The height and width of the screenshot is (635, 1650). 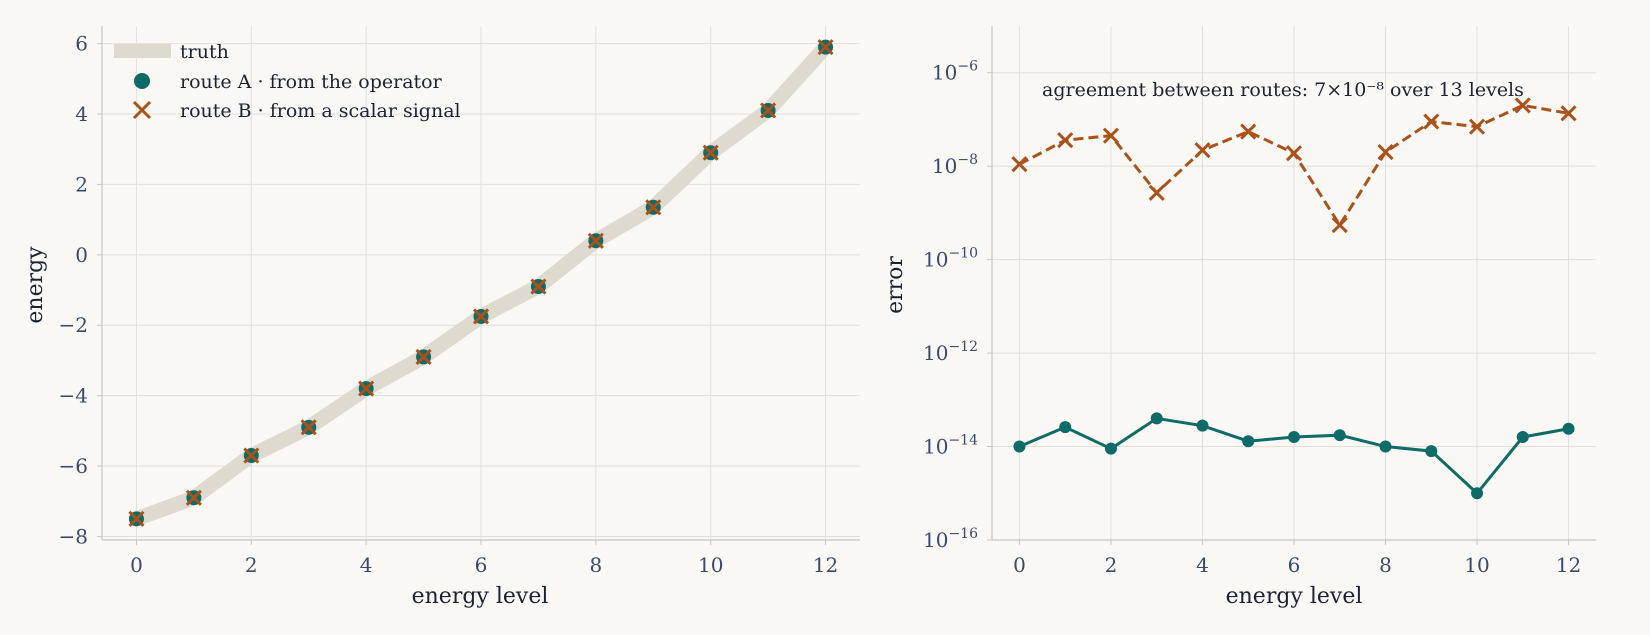 I want to click on energy-chart-ytick-label: −8, so click(x=73, y=536).